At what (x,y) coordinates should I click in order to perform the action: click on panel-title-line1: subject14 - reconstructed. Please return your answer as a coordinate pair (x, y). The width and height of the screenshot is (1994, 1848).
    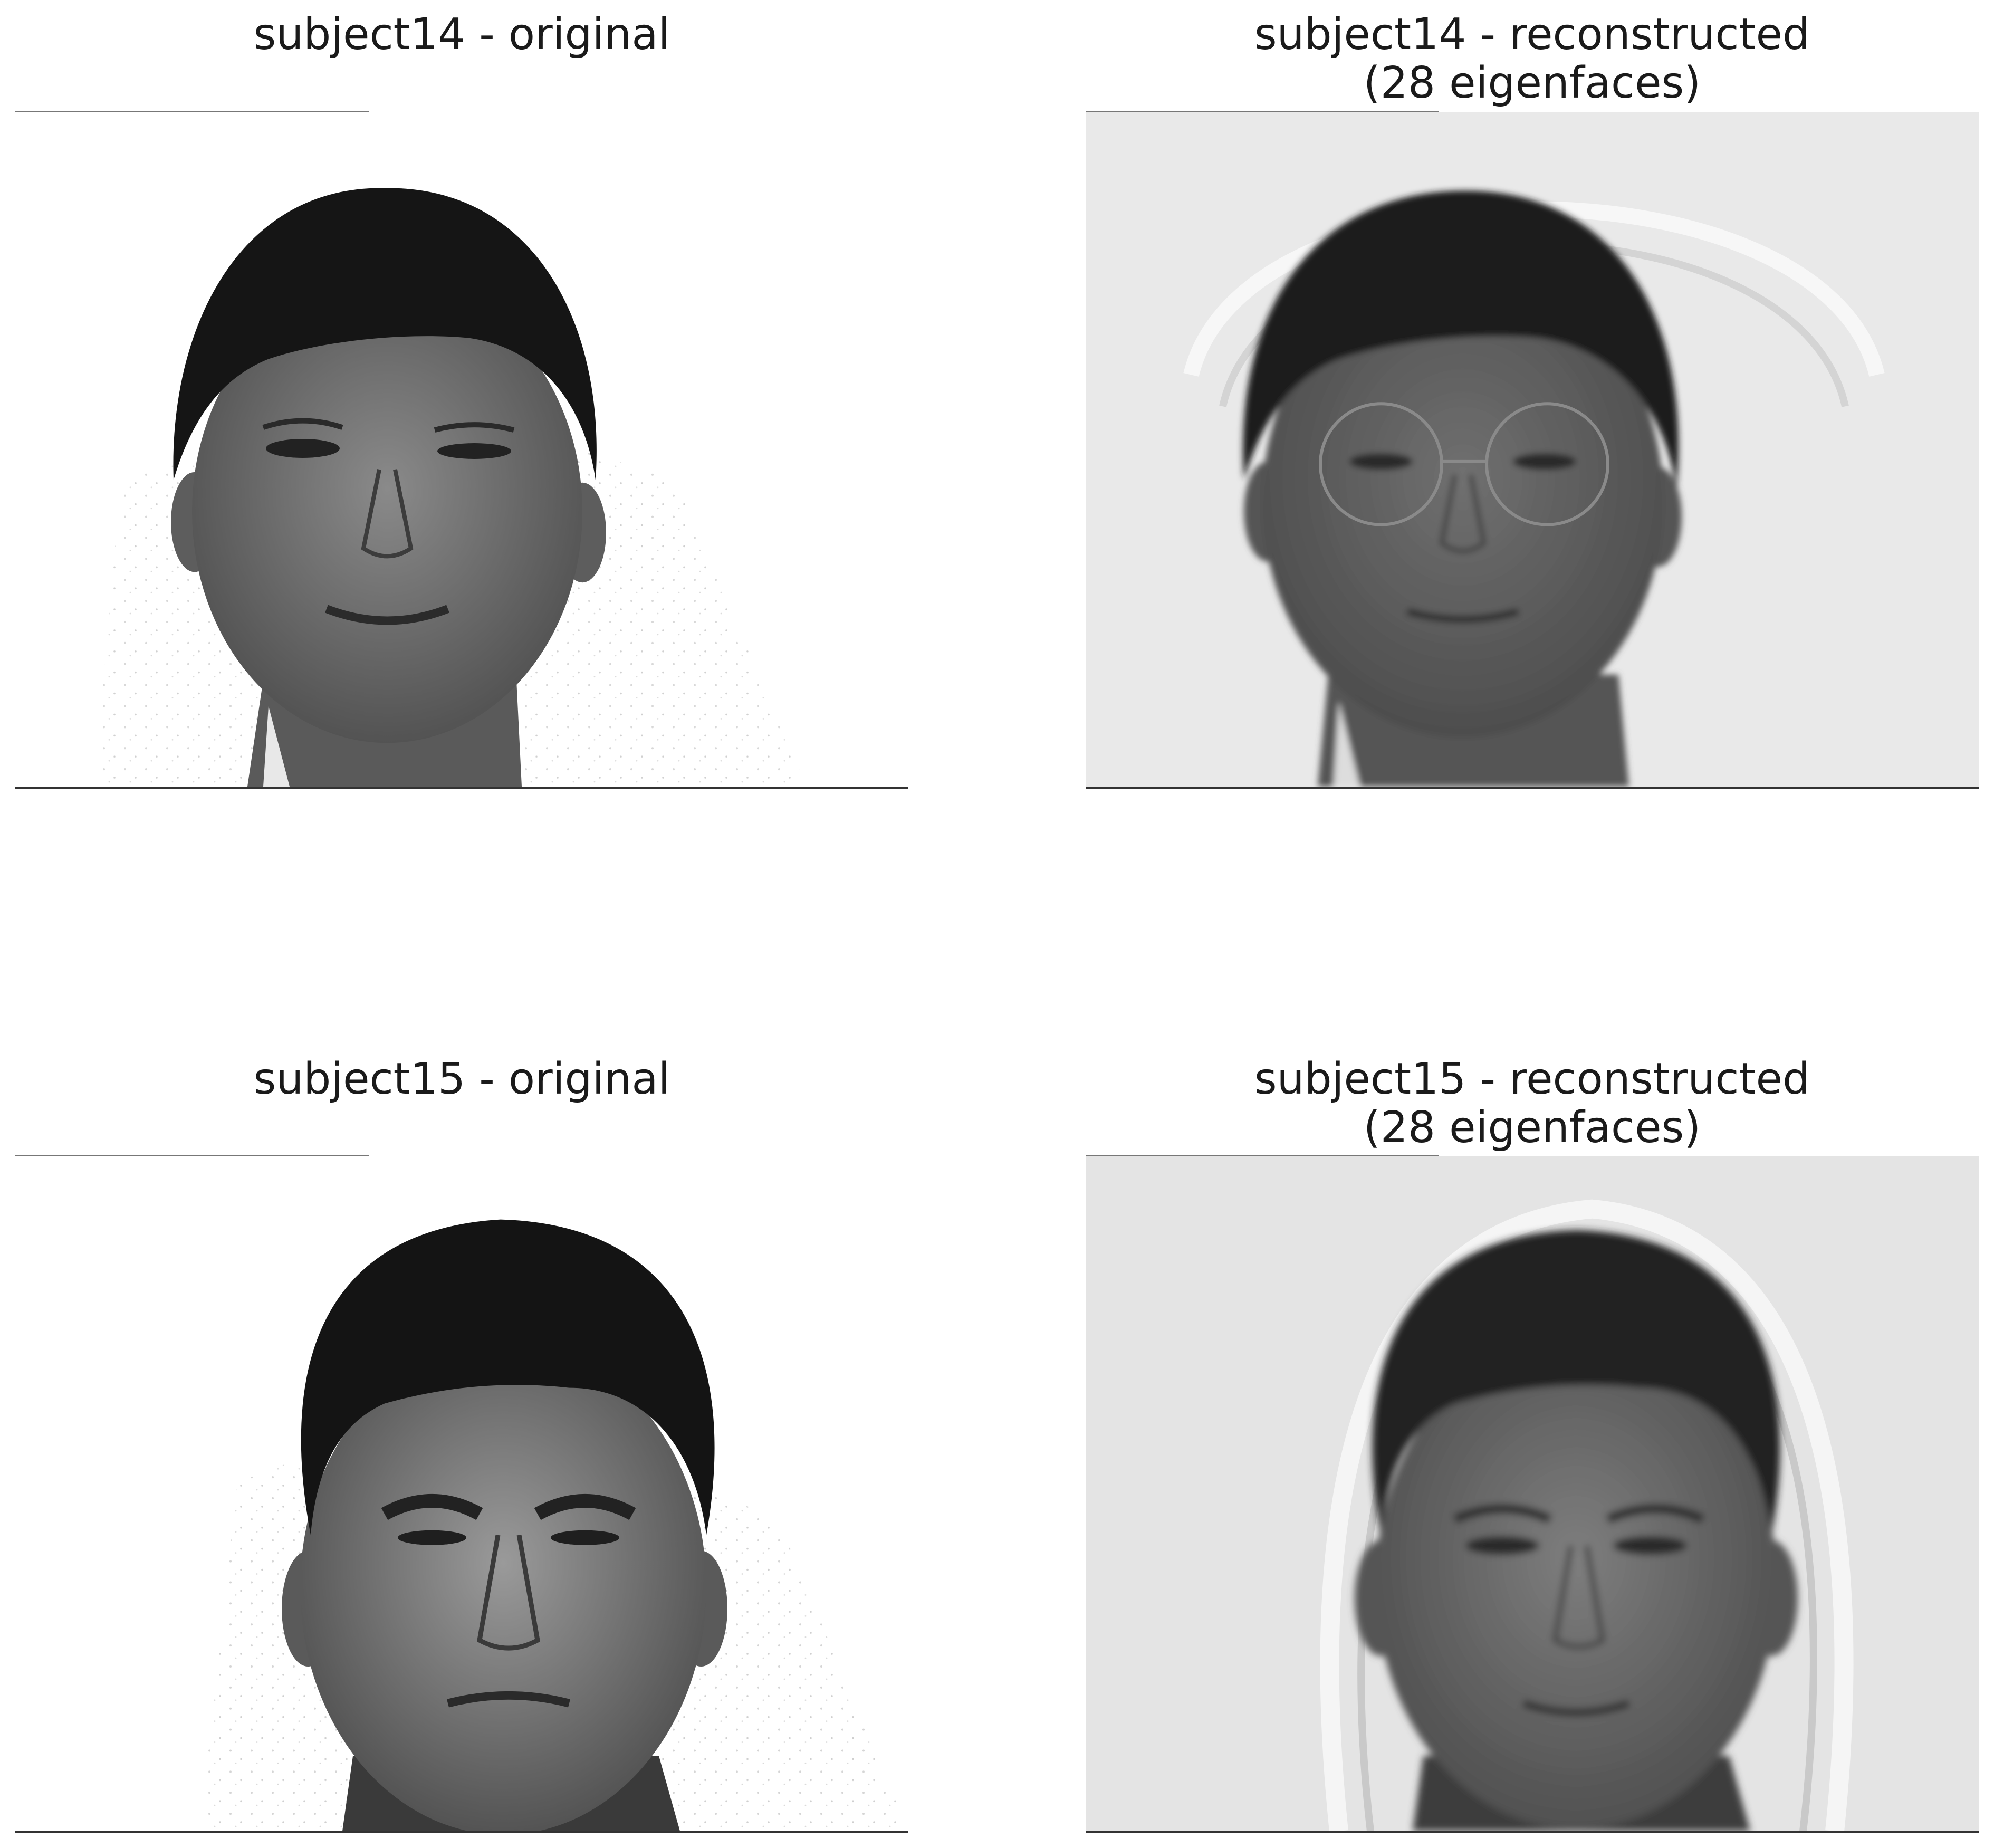
    Looking at the image, I should click on (1532, 34).